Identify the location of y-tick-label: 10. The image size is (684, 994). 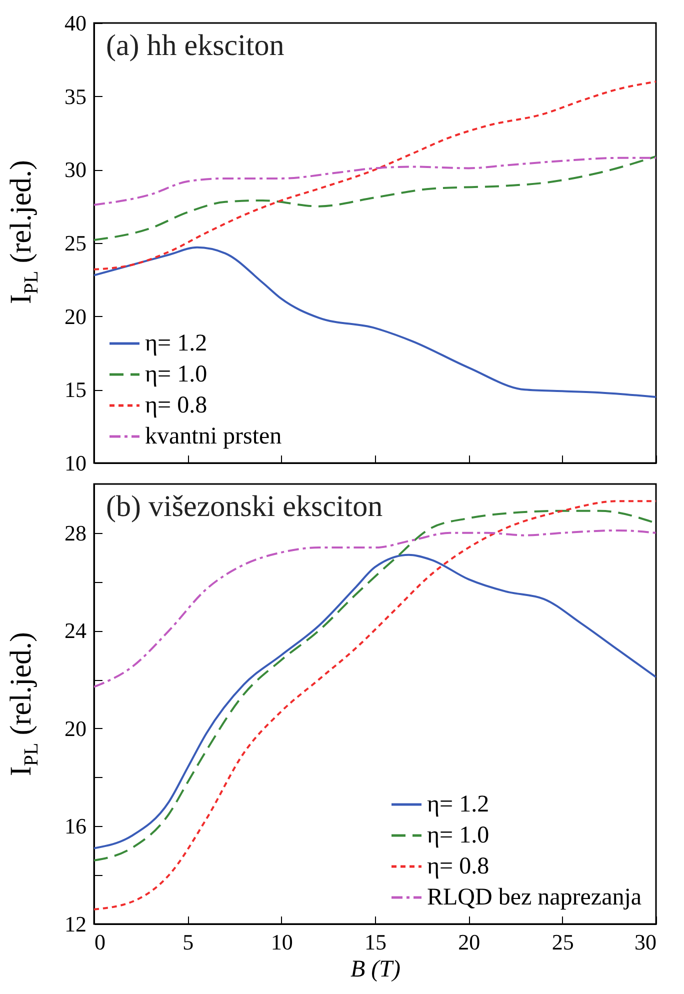
(75, 463).